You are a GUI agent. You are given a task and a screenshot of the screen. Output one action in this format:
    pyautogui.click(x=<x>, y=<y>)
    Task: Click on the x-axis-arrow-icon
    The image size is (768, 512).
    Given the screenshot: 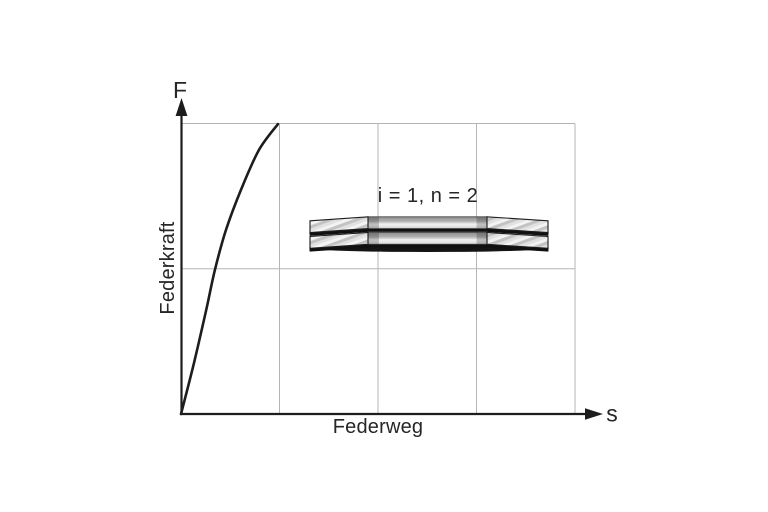 What is the action you would take?
    pyautogui.click(x=594, y=414)
    